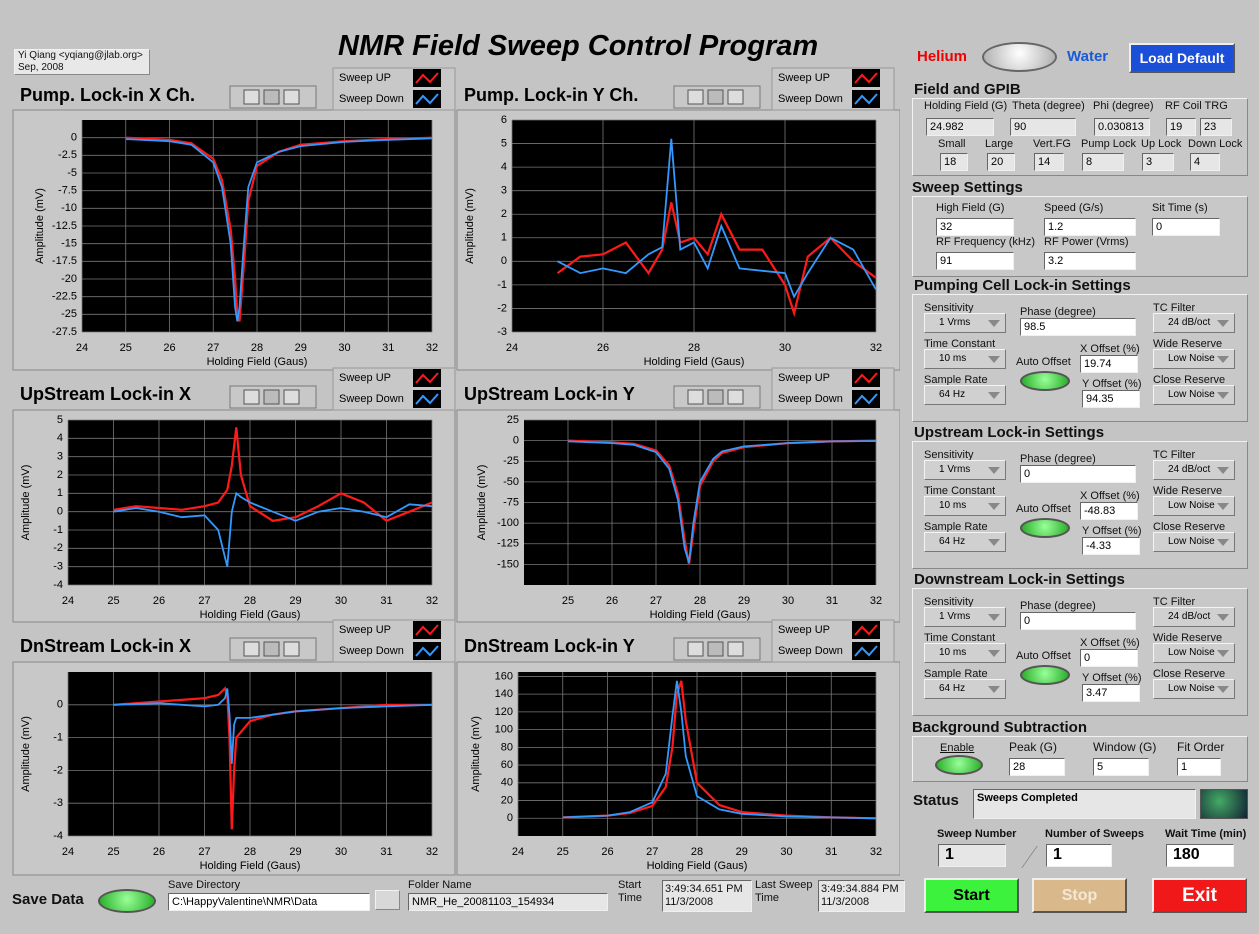 The image size is (1259, 934). I want to click on field-input: 3.47, so click(1111, 693).